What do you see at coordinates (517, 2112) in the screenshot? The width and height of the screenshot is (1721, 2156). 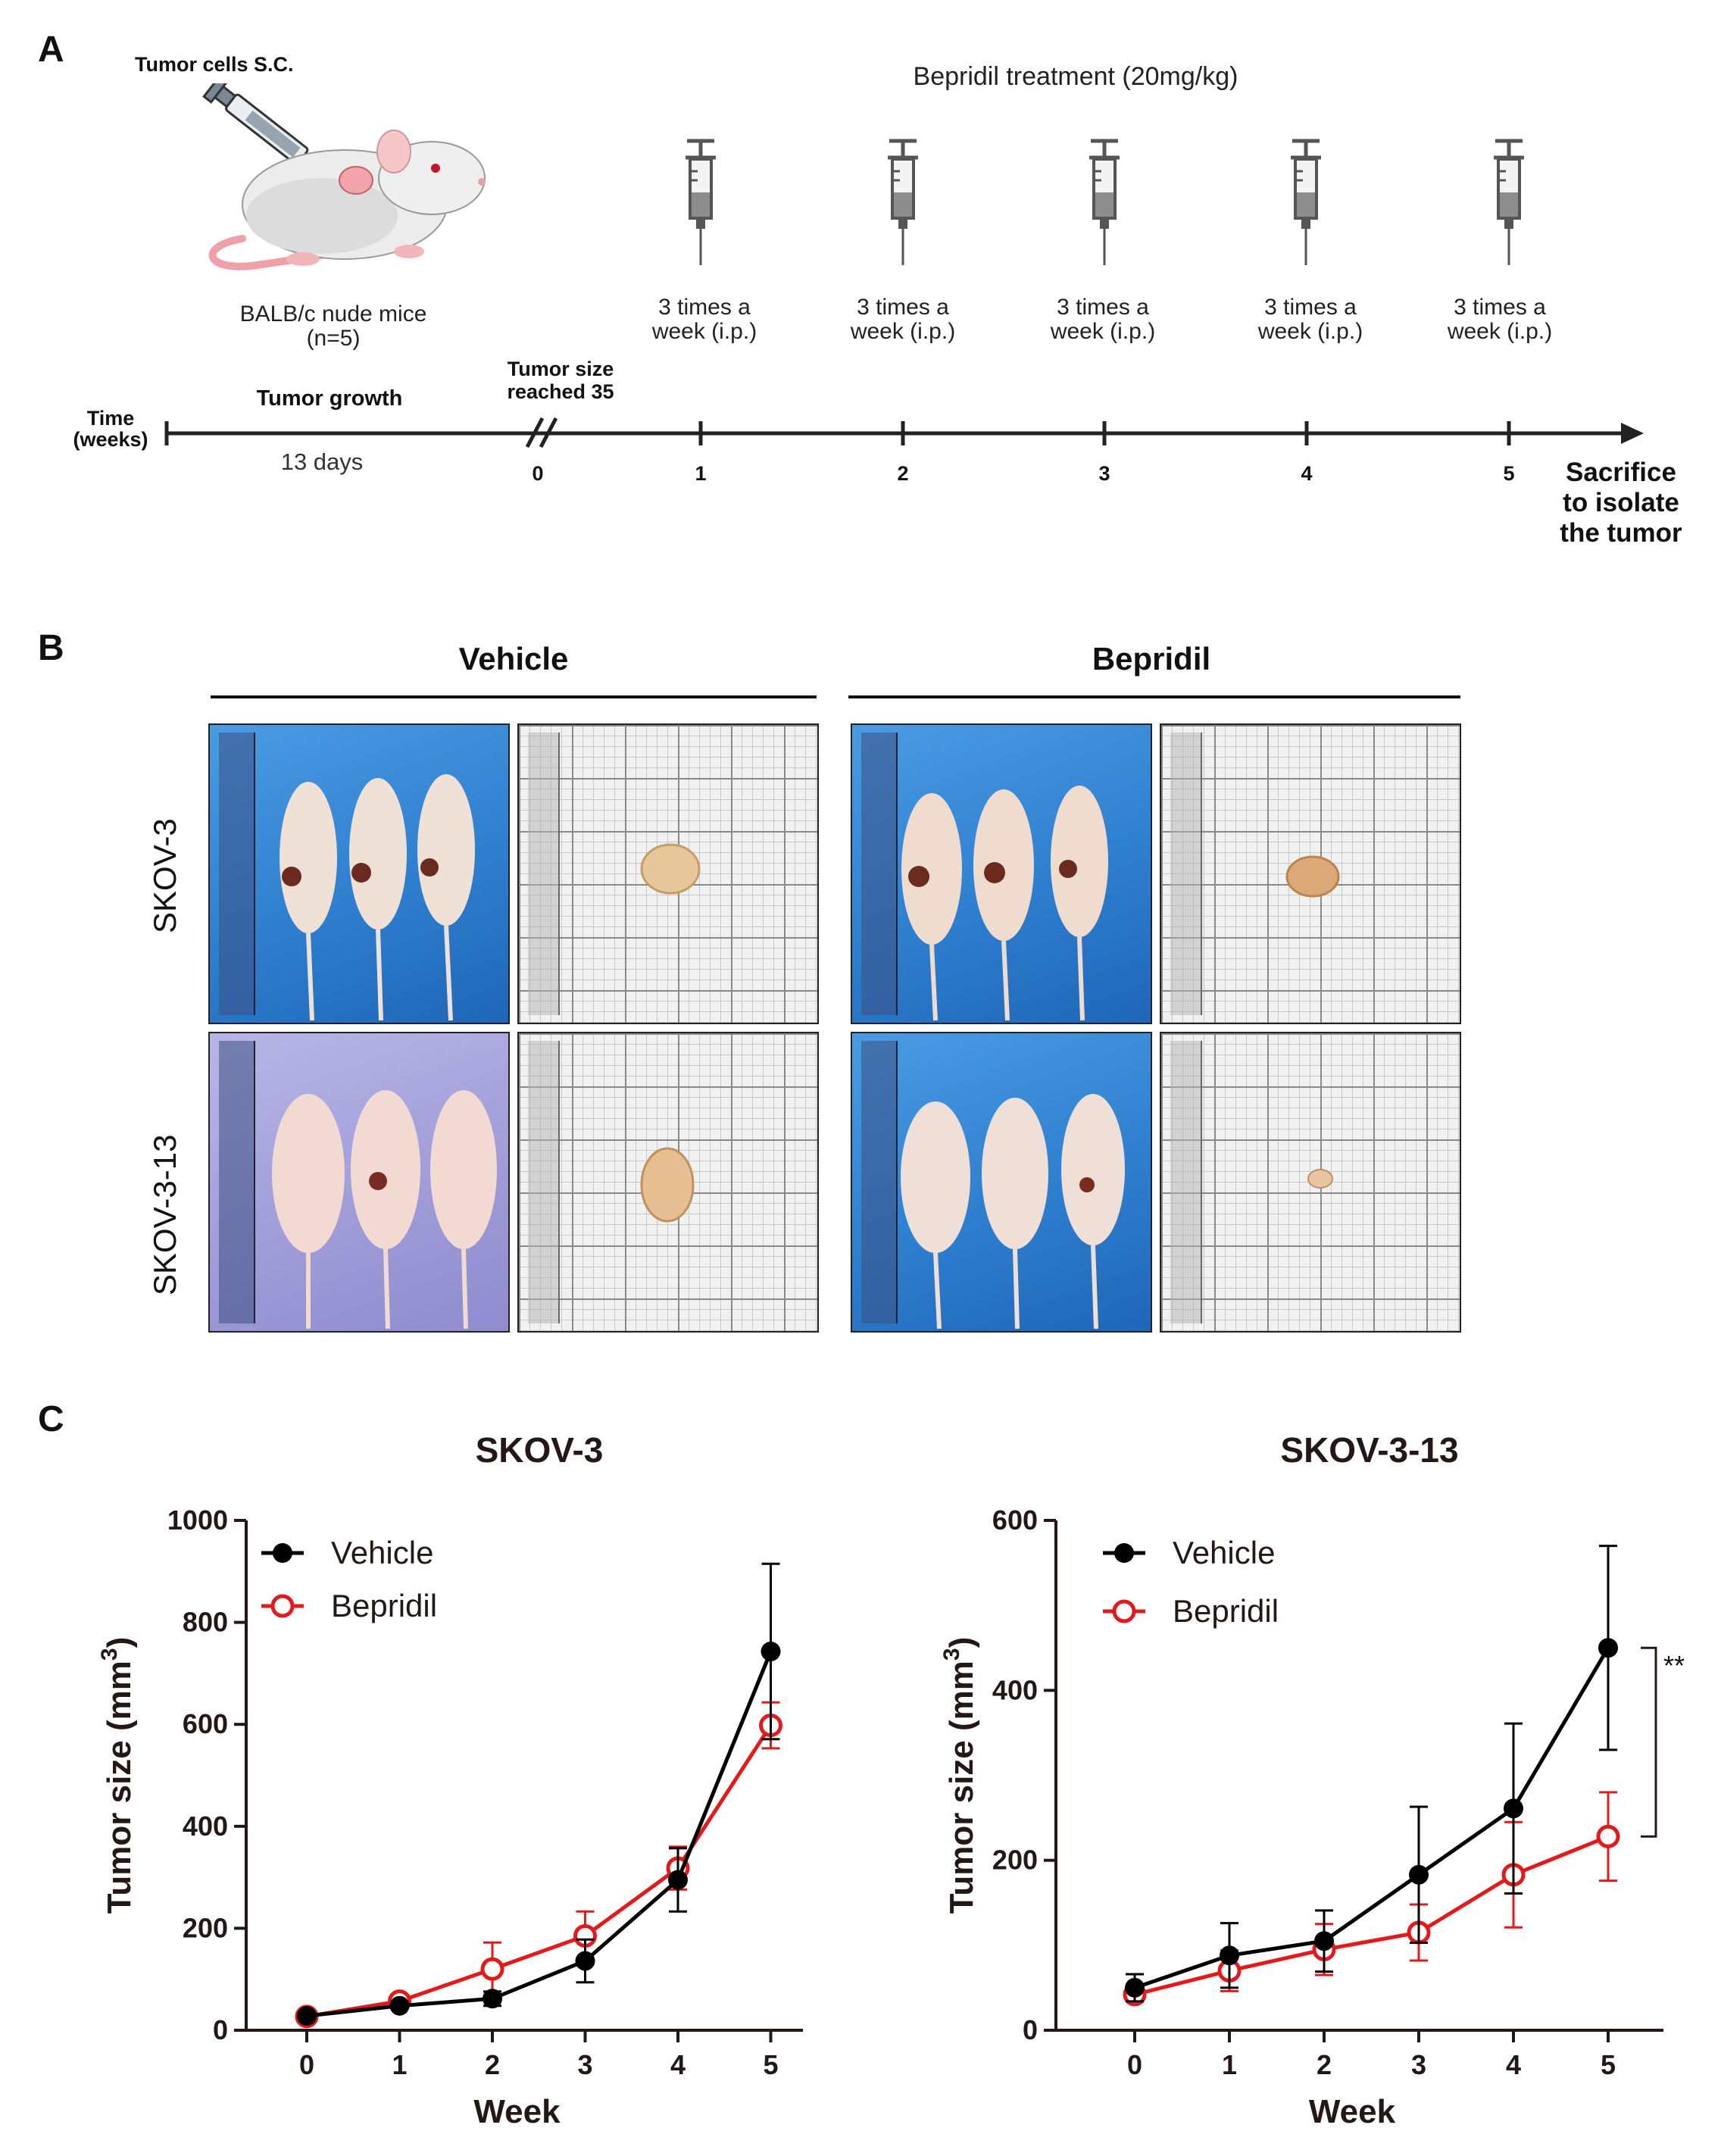 I see `x-axis-label: Week` at bounding box center [517, 2112].